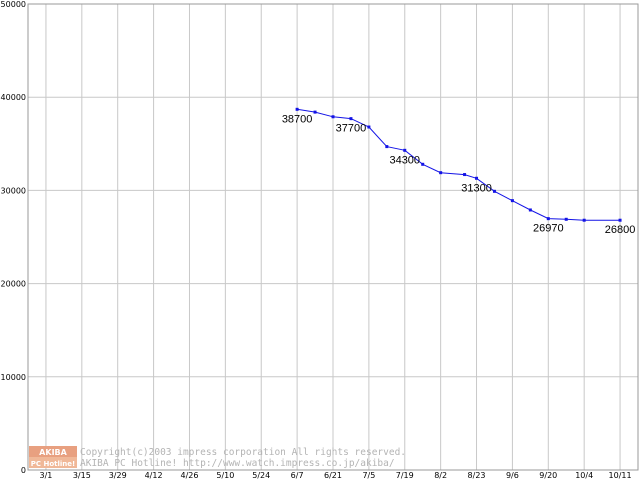  I want to click on y-tick-label: 50000, so click(13, 4).